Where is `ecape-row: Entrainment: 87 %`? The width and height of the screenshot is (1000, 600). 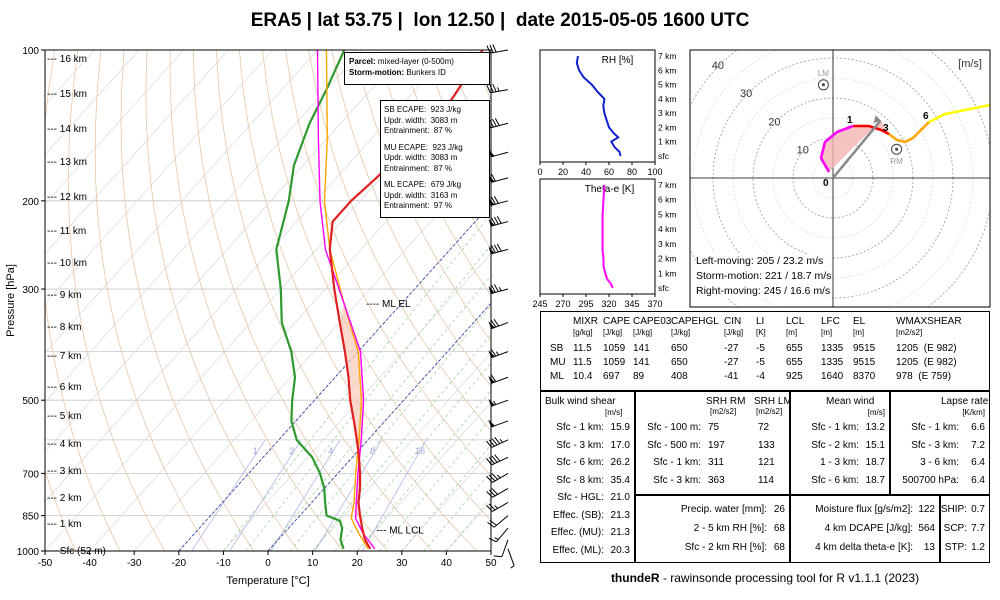 ecape-row: Entrainment: 87 % is located at coordinates (418, 130).